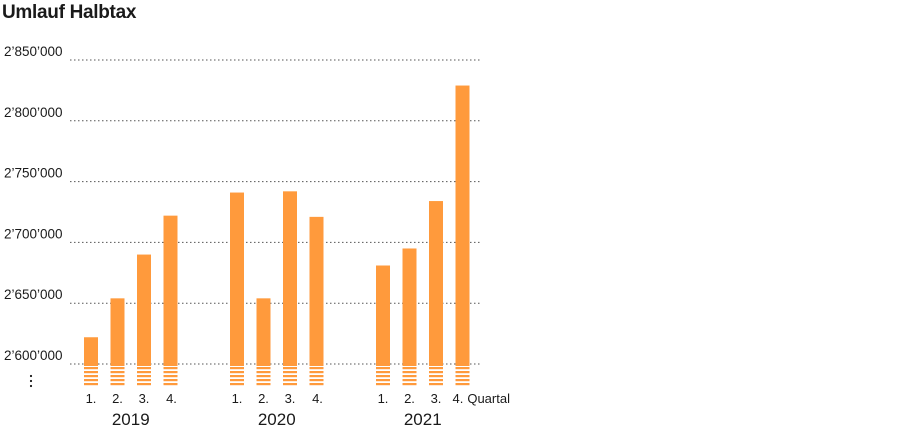 The width and height of the screenshot is (900, 428). What do you see at coordinates (131, 419) in the screenshot?
I see `year-label: 2019` at bounding box center [131, 419].